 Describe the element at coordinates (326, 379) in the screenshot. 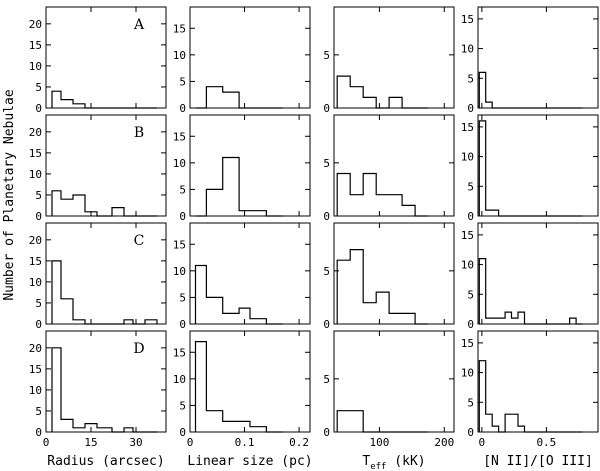

I see `y-tick-label-teff-D-5: 5` at that location.